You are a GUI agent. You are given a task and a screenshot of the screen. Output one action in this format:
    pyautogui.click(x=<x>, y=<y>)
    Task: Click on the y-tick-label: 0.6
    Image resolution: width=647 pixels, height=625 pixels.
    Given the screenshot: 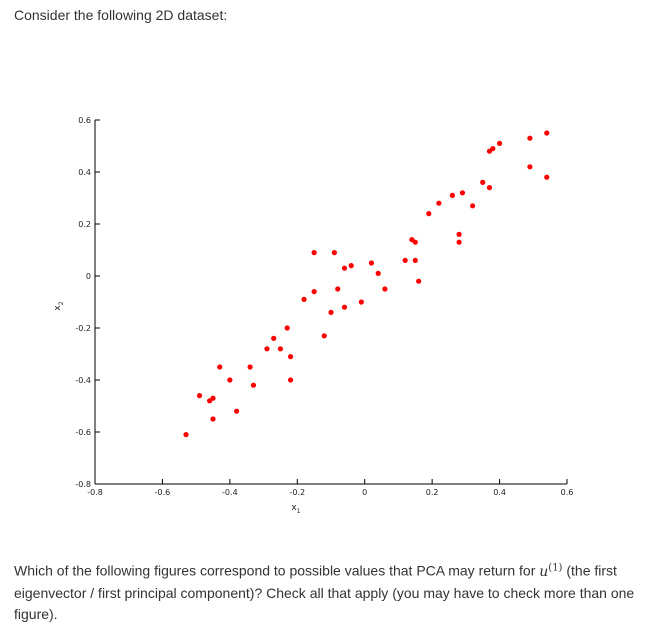 What is the action you would take?
    pyautogui.click(x=84, y=120)
    